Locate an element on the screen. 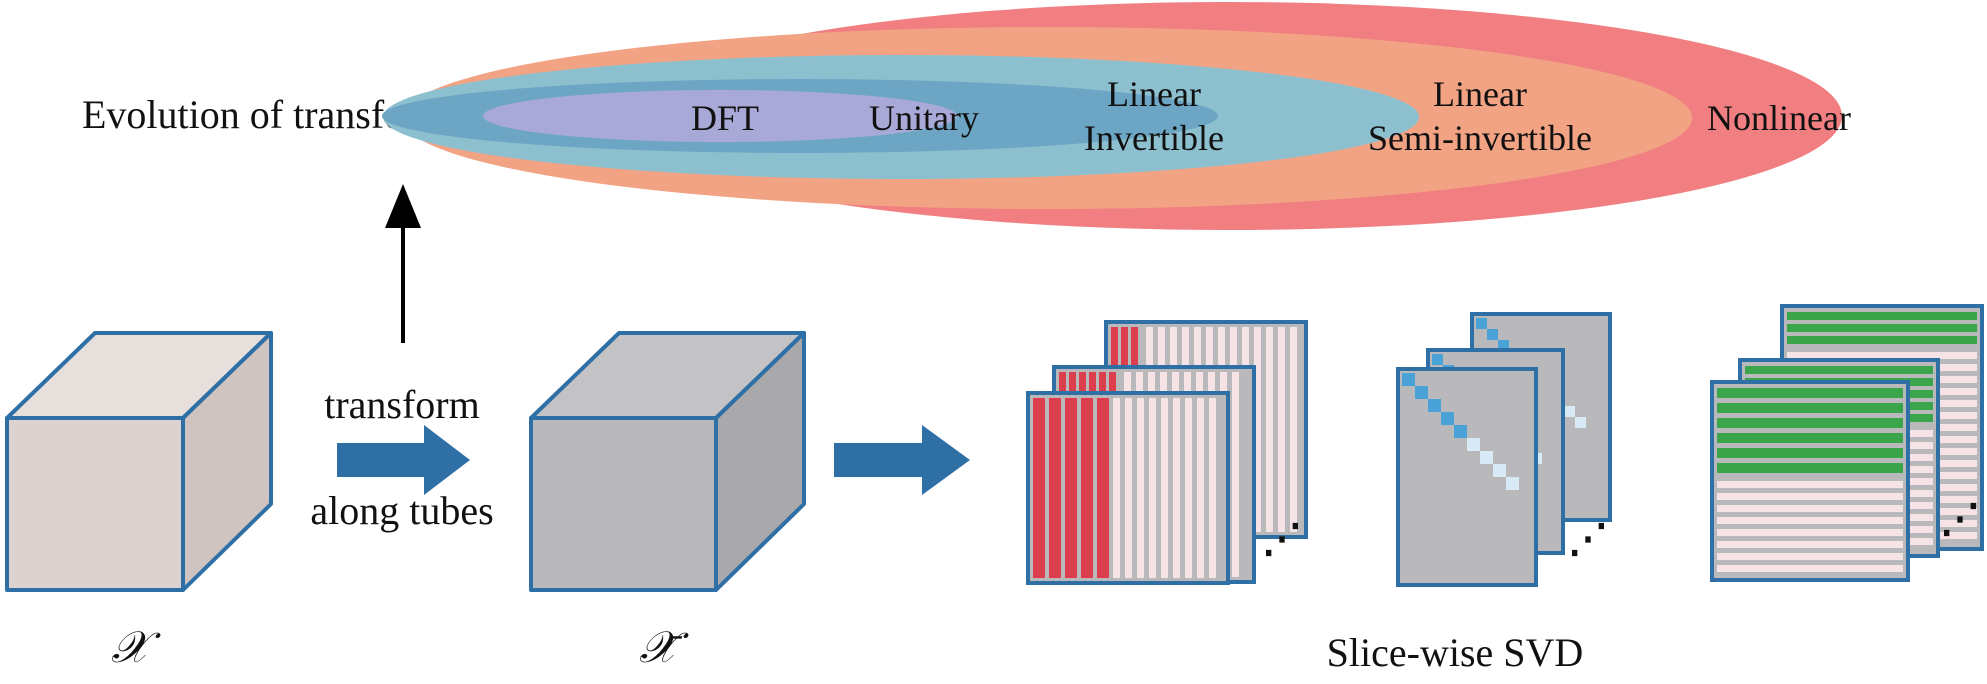 The height and width of the screenshot is (684, 1987). u-stack-ellipsis: ⋰ is located at coordinates (1282, 538).